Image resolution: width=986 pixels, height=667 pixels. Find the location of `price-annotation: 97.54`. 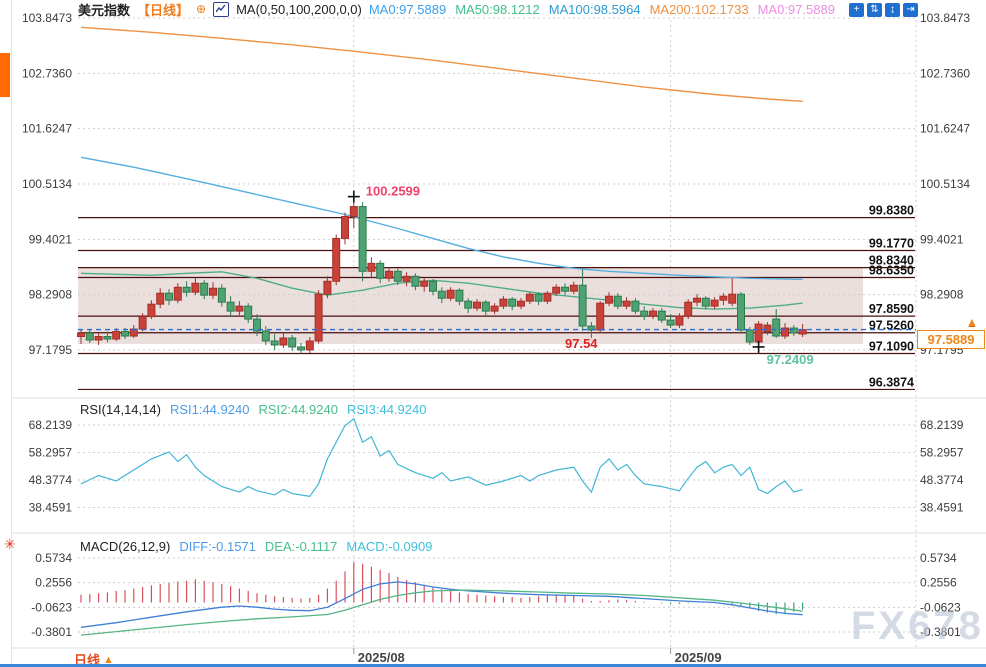

price-annotation: 97.54 is located at coordinates (581, 343).